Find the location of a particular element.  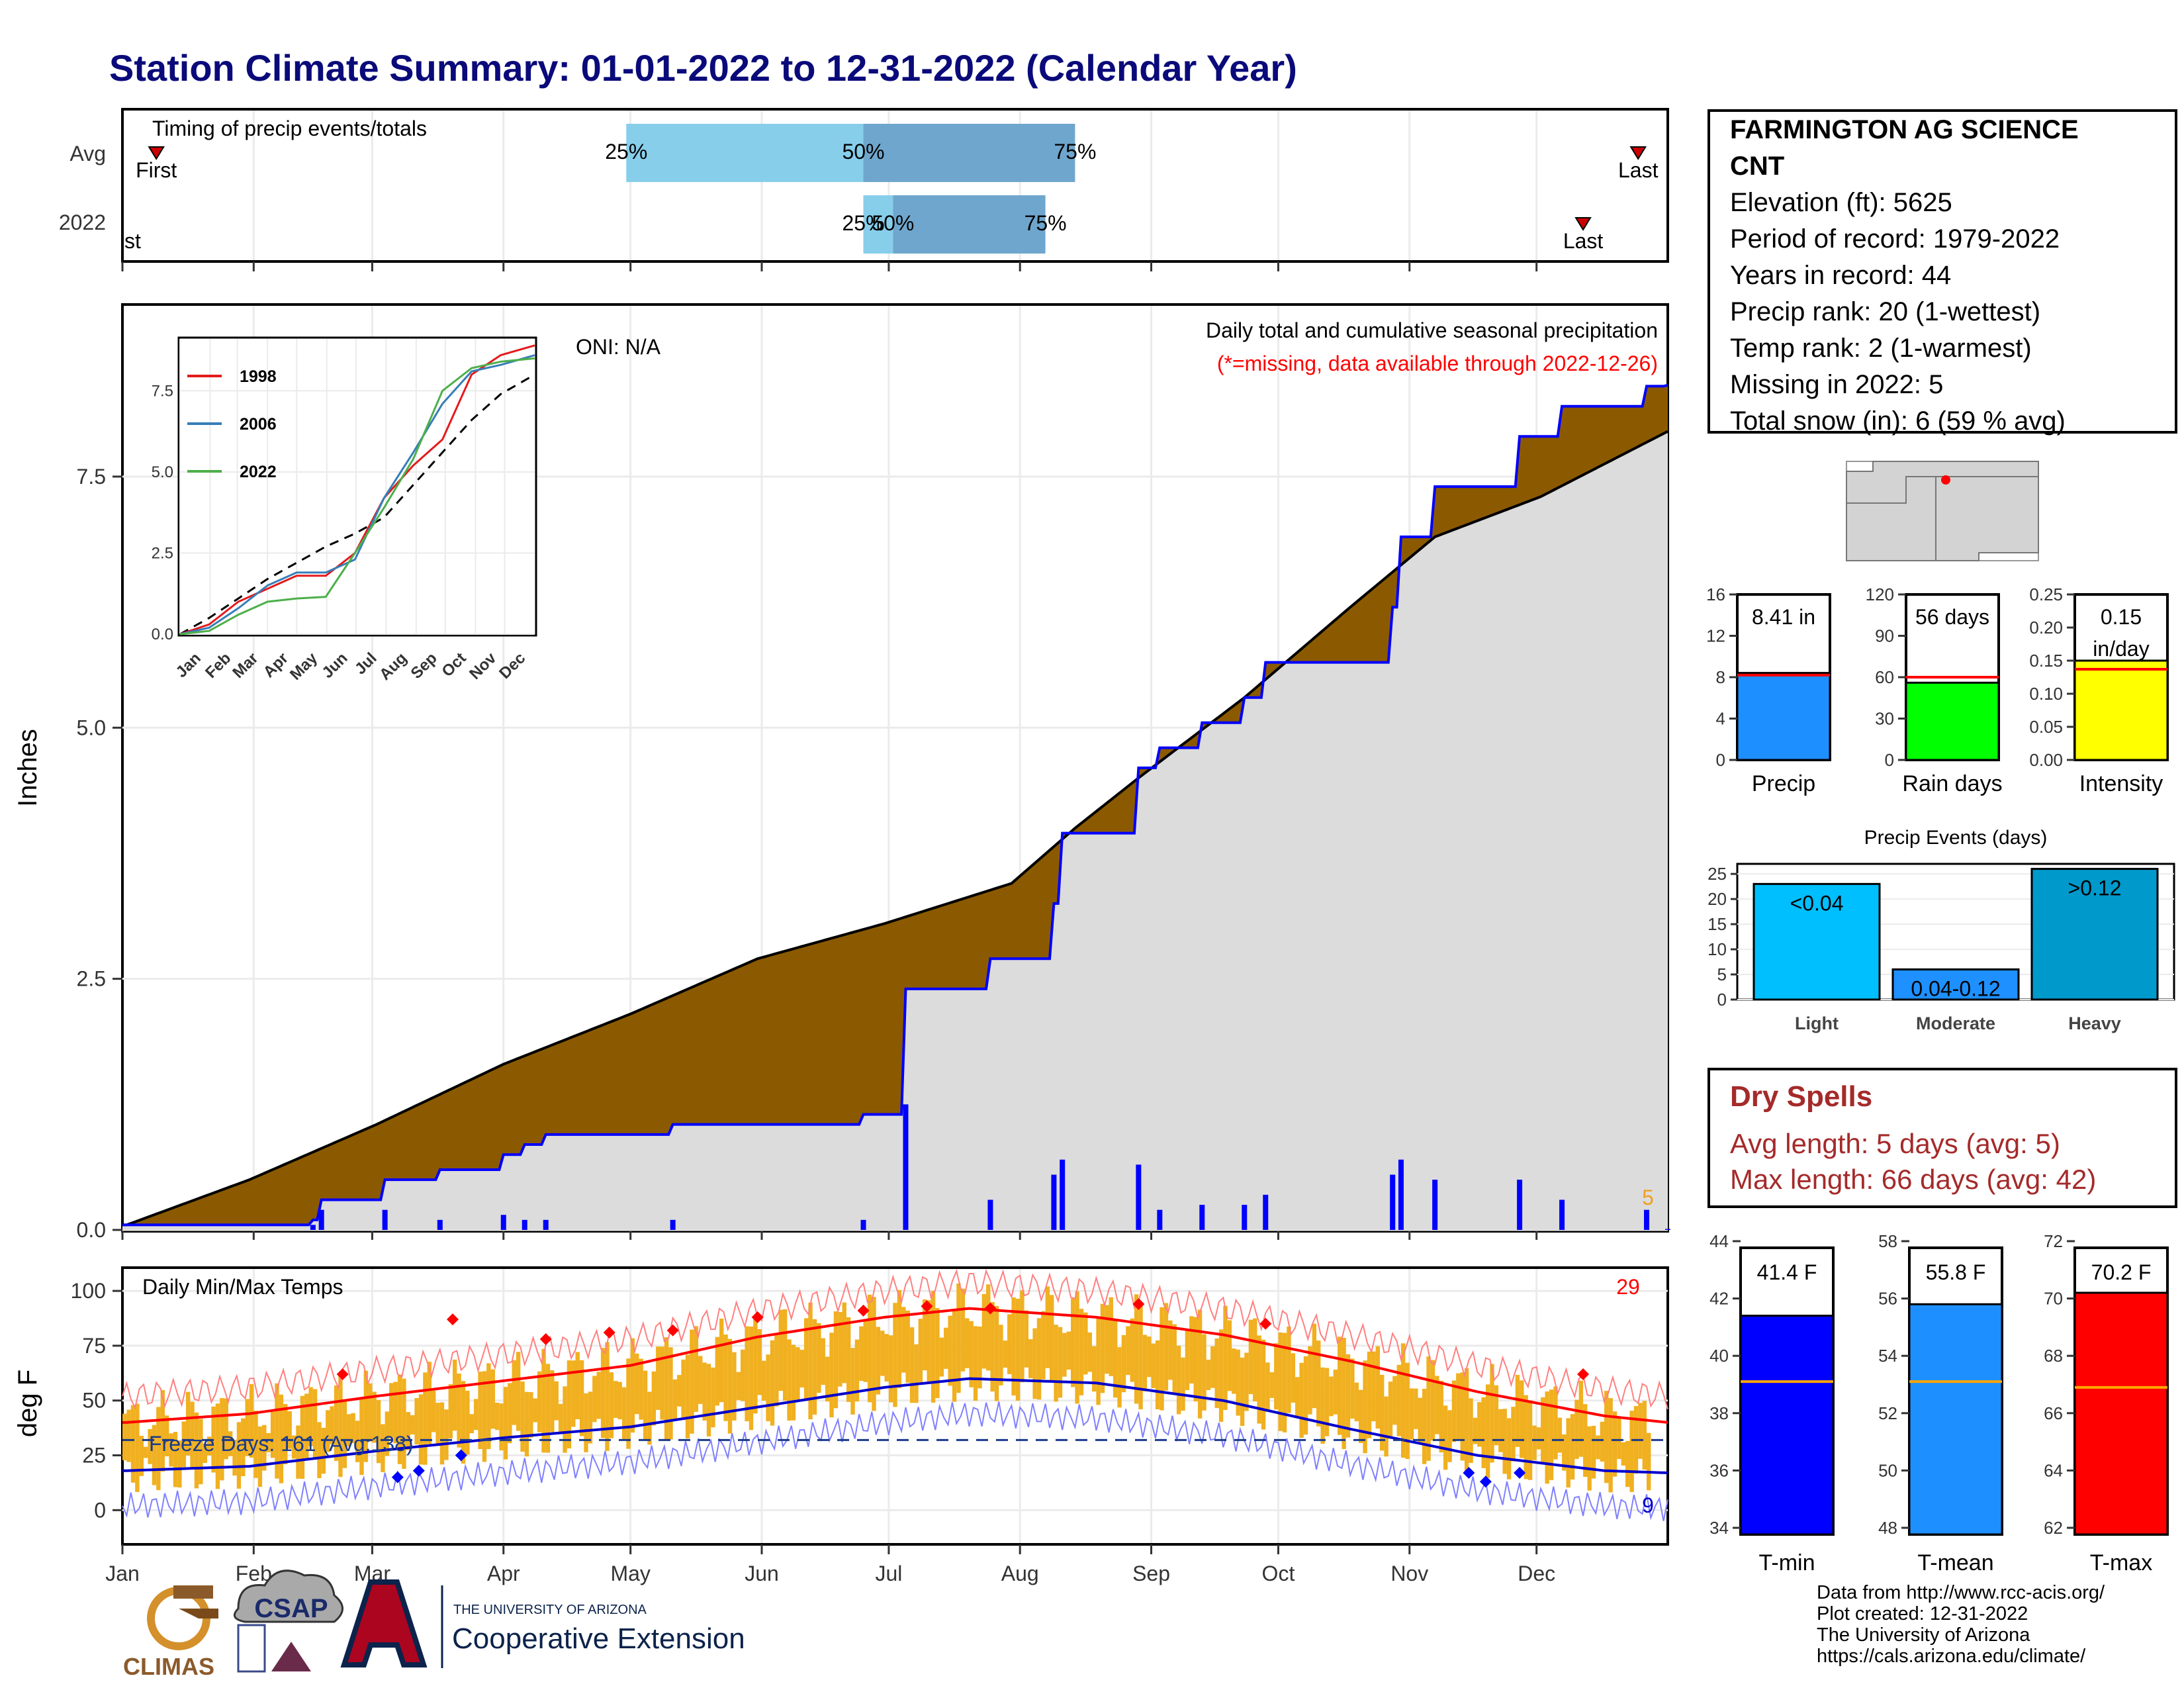

inset-ytick: 2.5 is located at coordinates (162, 553).